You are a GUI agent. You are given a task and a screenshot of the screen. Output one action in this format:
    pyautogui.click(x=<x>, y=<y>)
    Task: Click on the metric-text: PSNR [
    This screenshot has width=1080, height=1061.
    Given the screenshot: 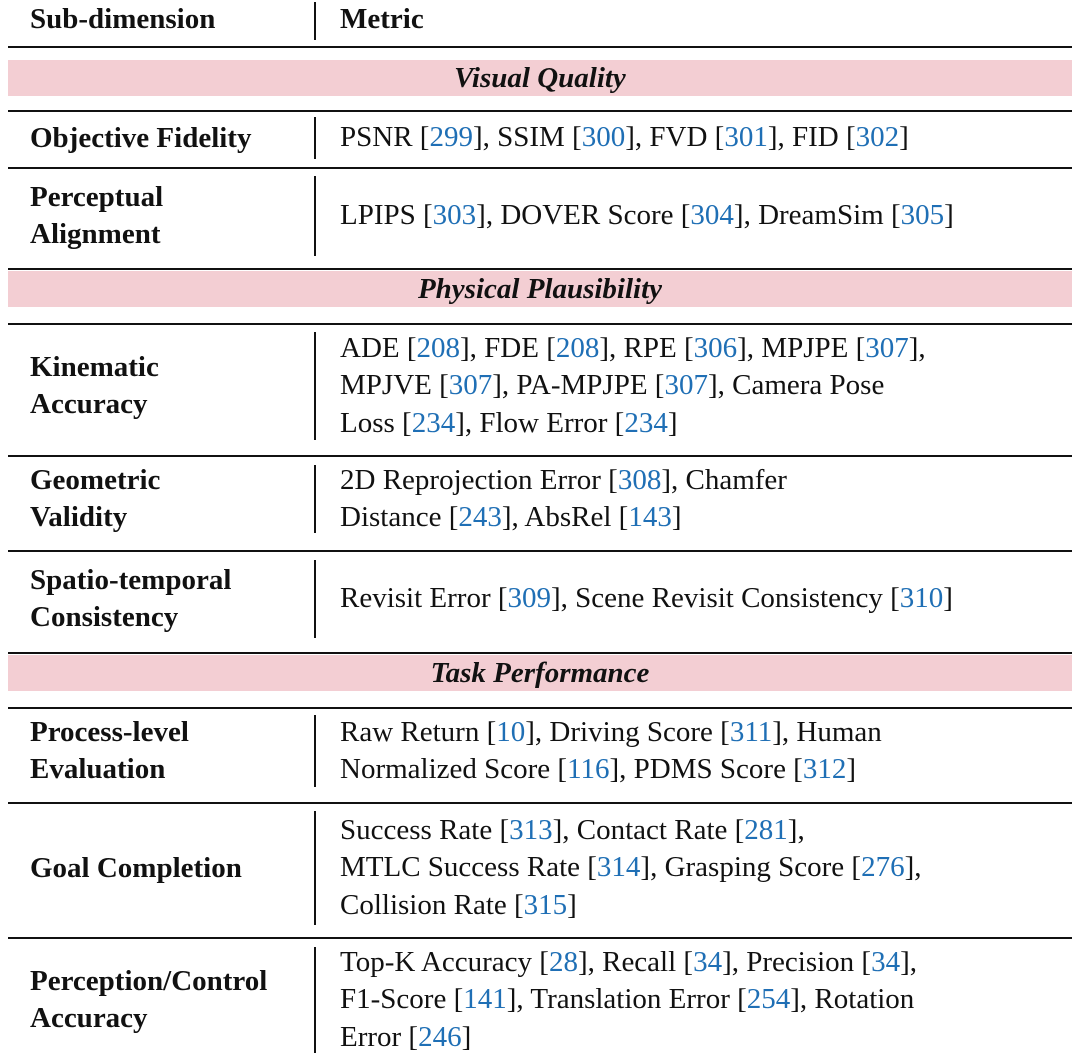 What is the action you would take?
    pyautogui.click(x=385, y=137)
    